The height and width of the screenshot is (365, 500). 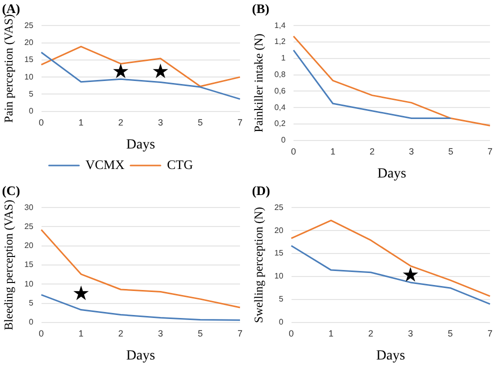 What do you see at coordinates (180, 164) in the screenshot?
I see `legend-label: CTG` at bounding box center [180, 164].